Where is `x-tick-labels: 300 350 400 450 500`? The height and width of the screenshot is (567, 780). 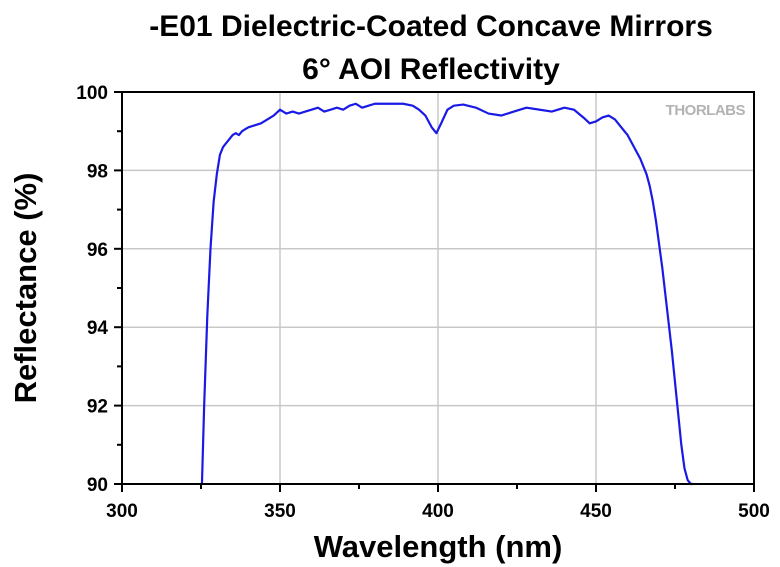
x-tick-labels: 300 350 400 450 500 is located at coordinates (438, 511).